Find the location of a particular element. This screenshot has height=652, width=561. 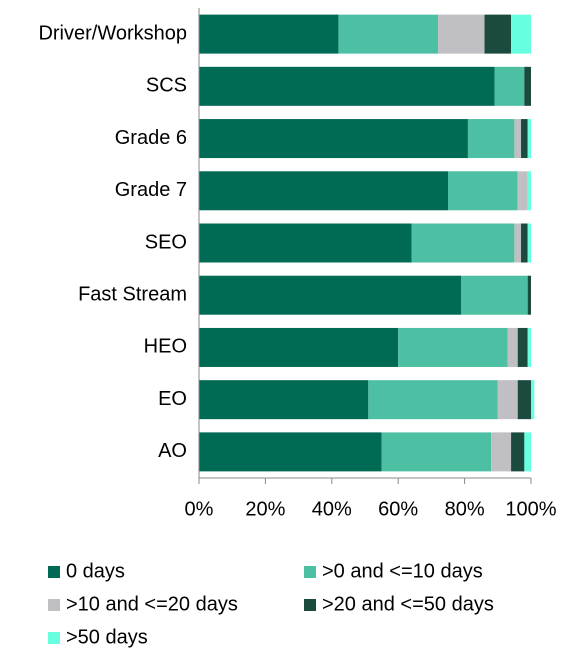

legend-label: >10 and <=20 days is located at coordinates (152, 604).